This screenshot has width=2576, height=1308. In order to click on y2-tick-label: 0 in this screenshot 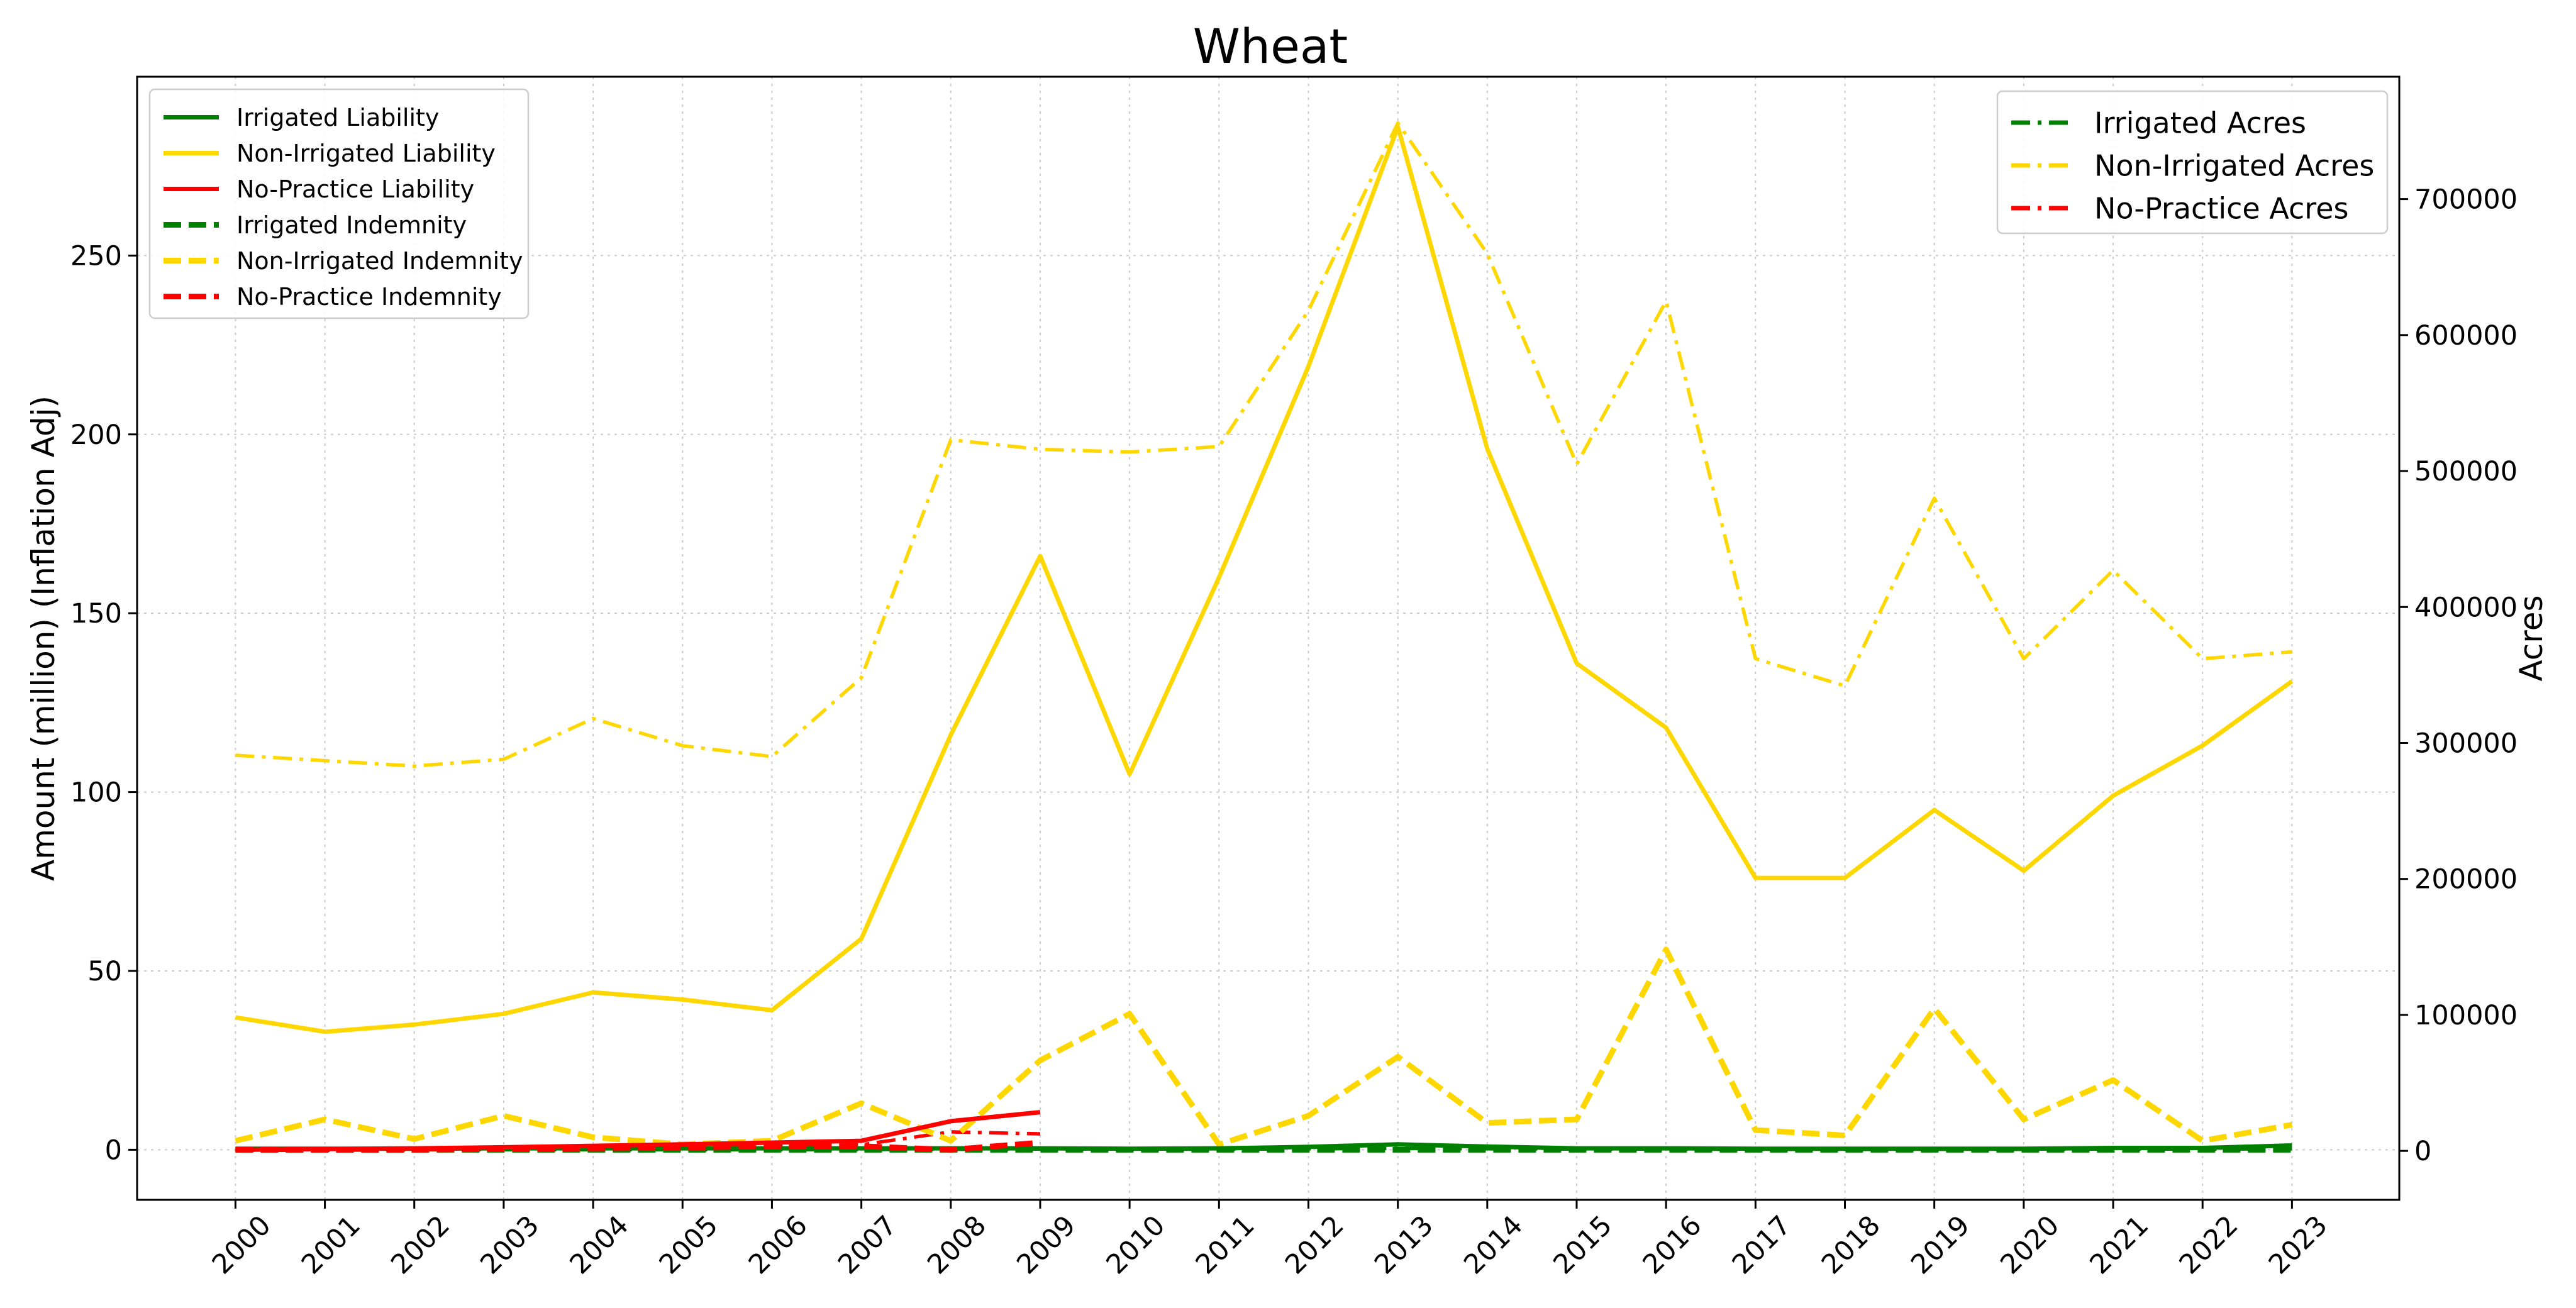, I will do `click(2422, 1151)`.